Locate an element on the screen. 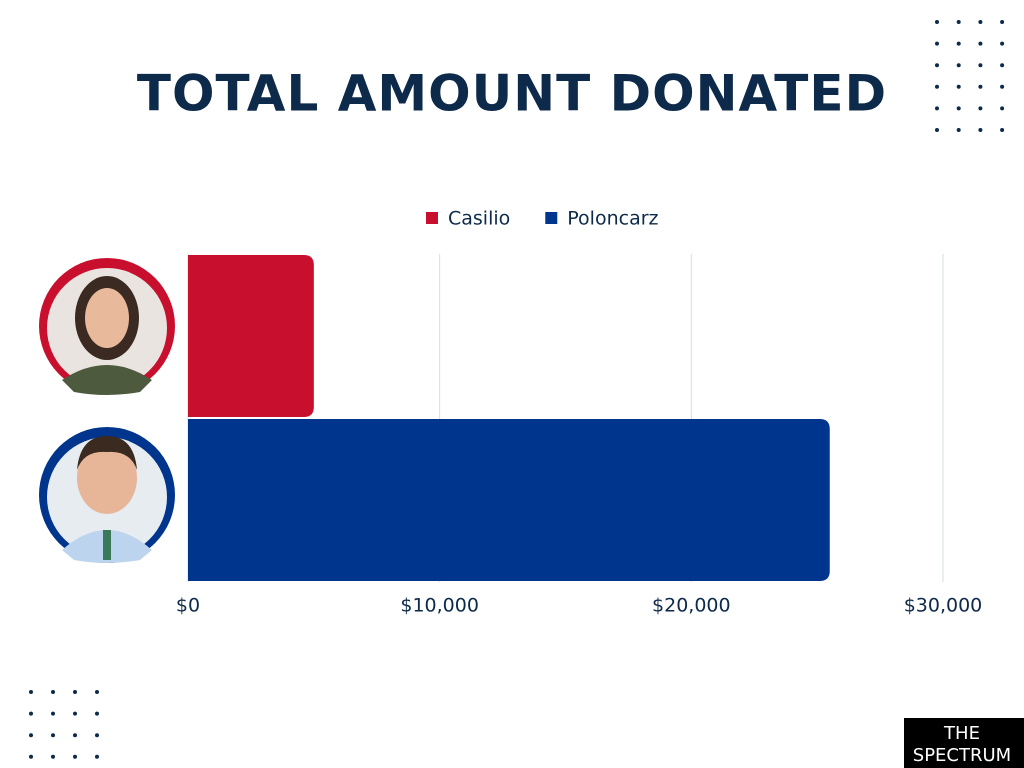 The height and width of the screenshot is (768, 1024). photo-poloncarz is located at coordinates (107, 495).